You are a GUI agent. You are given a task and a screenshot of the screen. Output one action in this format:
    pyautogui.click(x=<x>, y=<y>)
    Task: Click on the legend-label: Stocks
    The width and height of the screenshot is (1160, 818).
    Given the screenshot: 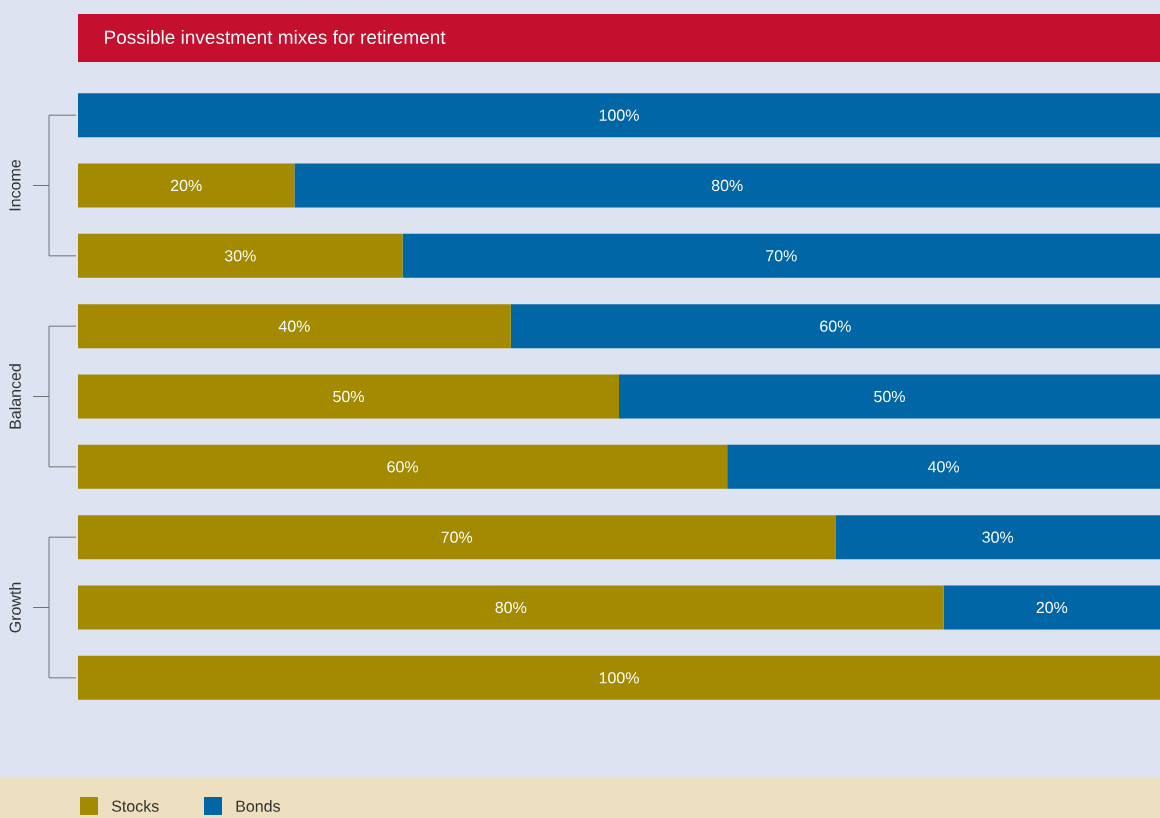 What is the action you would take?
    pyautogui.click(x=135, y=806)
    